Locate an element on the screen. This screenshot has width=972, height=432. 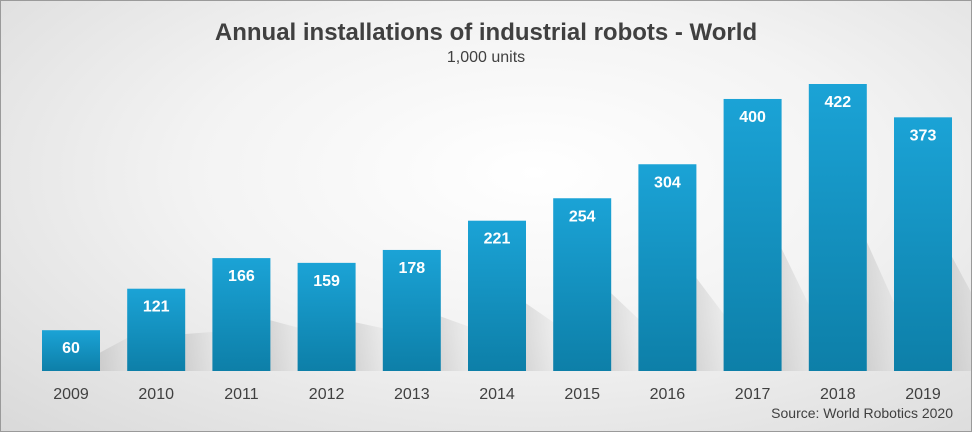
value-label-2018: 422 is located at coordinates (837, 102).